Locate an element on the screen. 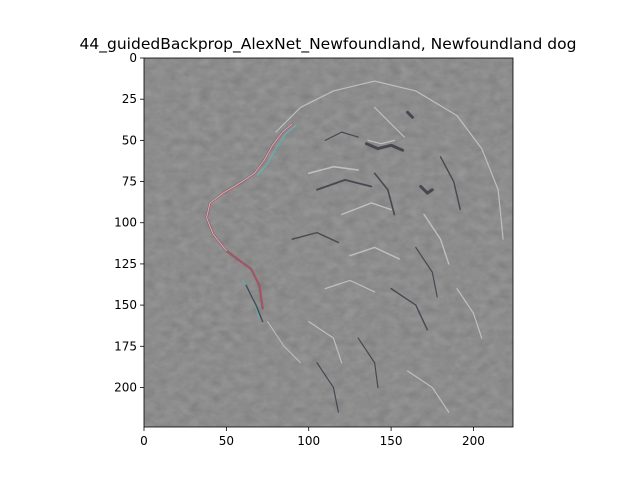  y-tick-label: 25 is located at coordinates (129, 99).